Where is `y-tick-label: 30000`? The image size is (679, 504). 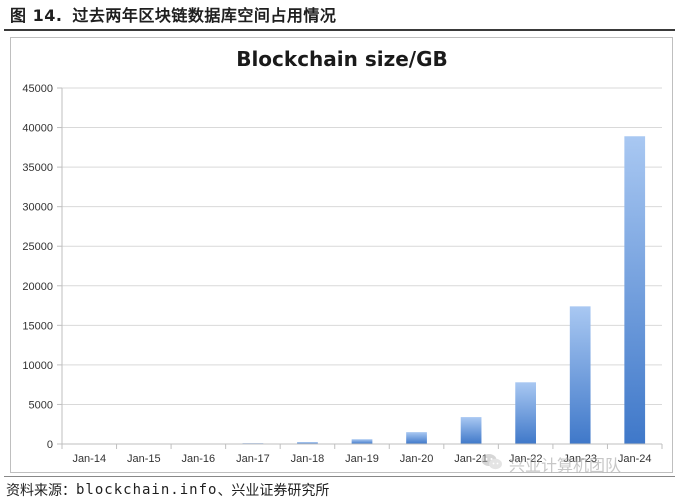
y-tick-label: 30000 is located at coordinates (37, 208).